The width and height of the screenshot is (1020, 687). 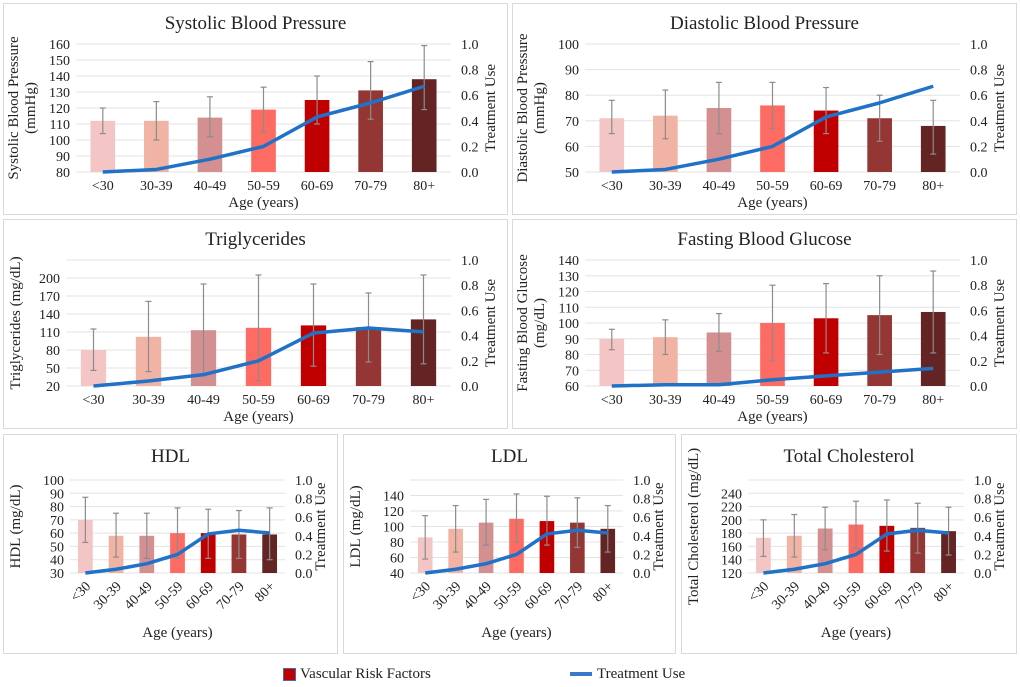 What do you see at coordinates (470, 387) in the screenshot?
I see `y2-tick-label: 0.0` at bounding box center [470, 387].